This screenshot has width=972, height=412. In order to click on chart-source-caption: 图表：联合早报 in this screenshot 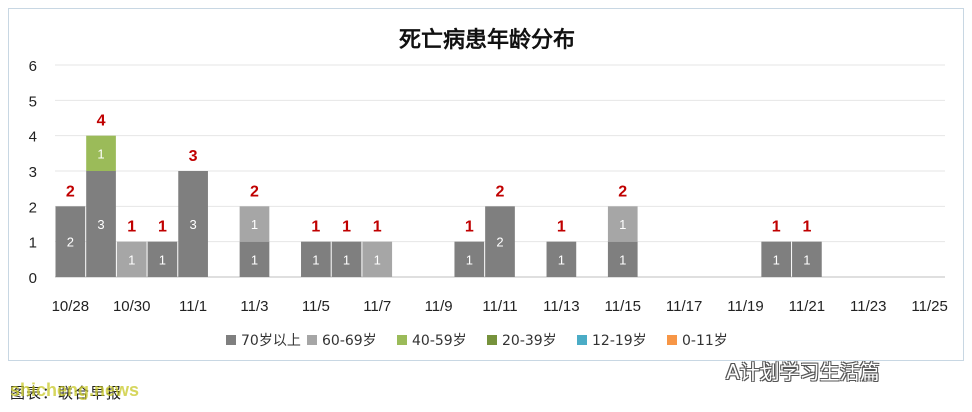, I will do `click(66, 393)`.